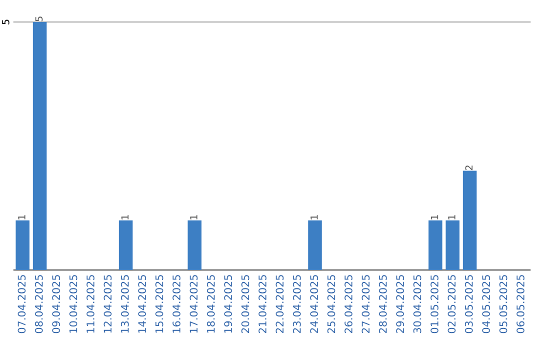  Describe the element at coordinates (210, 304) in the screenshot. I see `x-tick-label: 18.04.2025` at that location.